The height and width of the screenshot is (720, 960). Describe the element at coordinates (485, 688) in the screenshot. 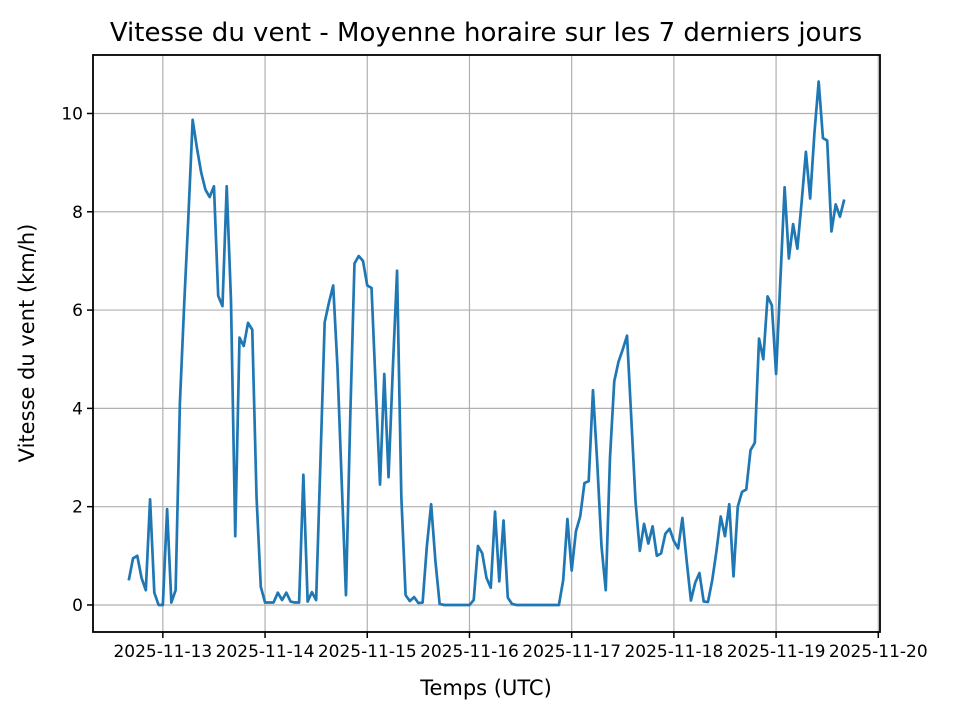

I see `x-axis-label: Temps (UTC)` at that location.